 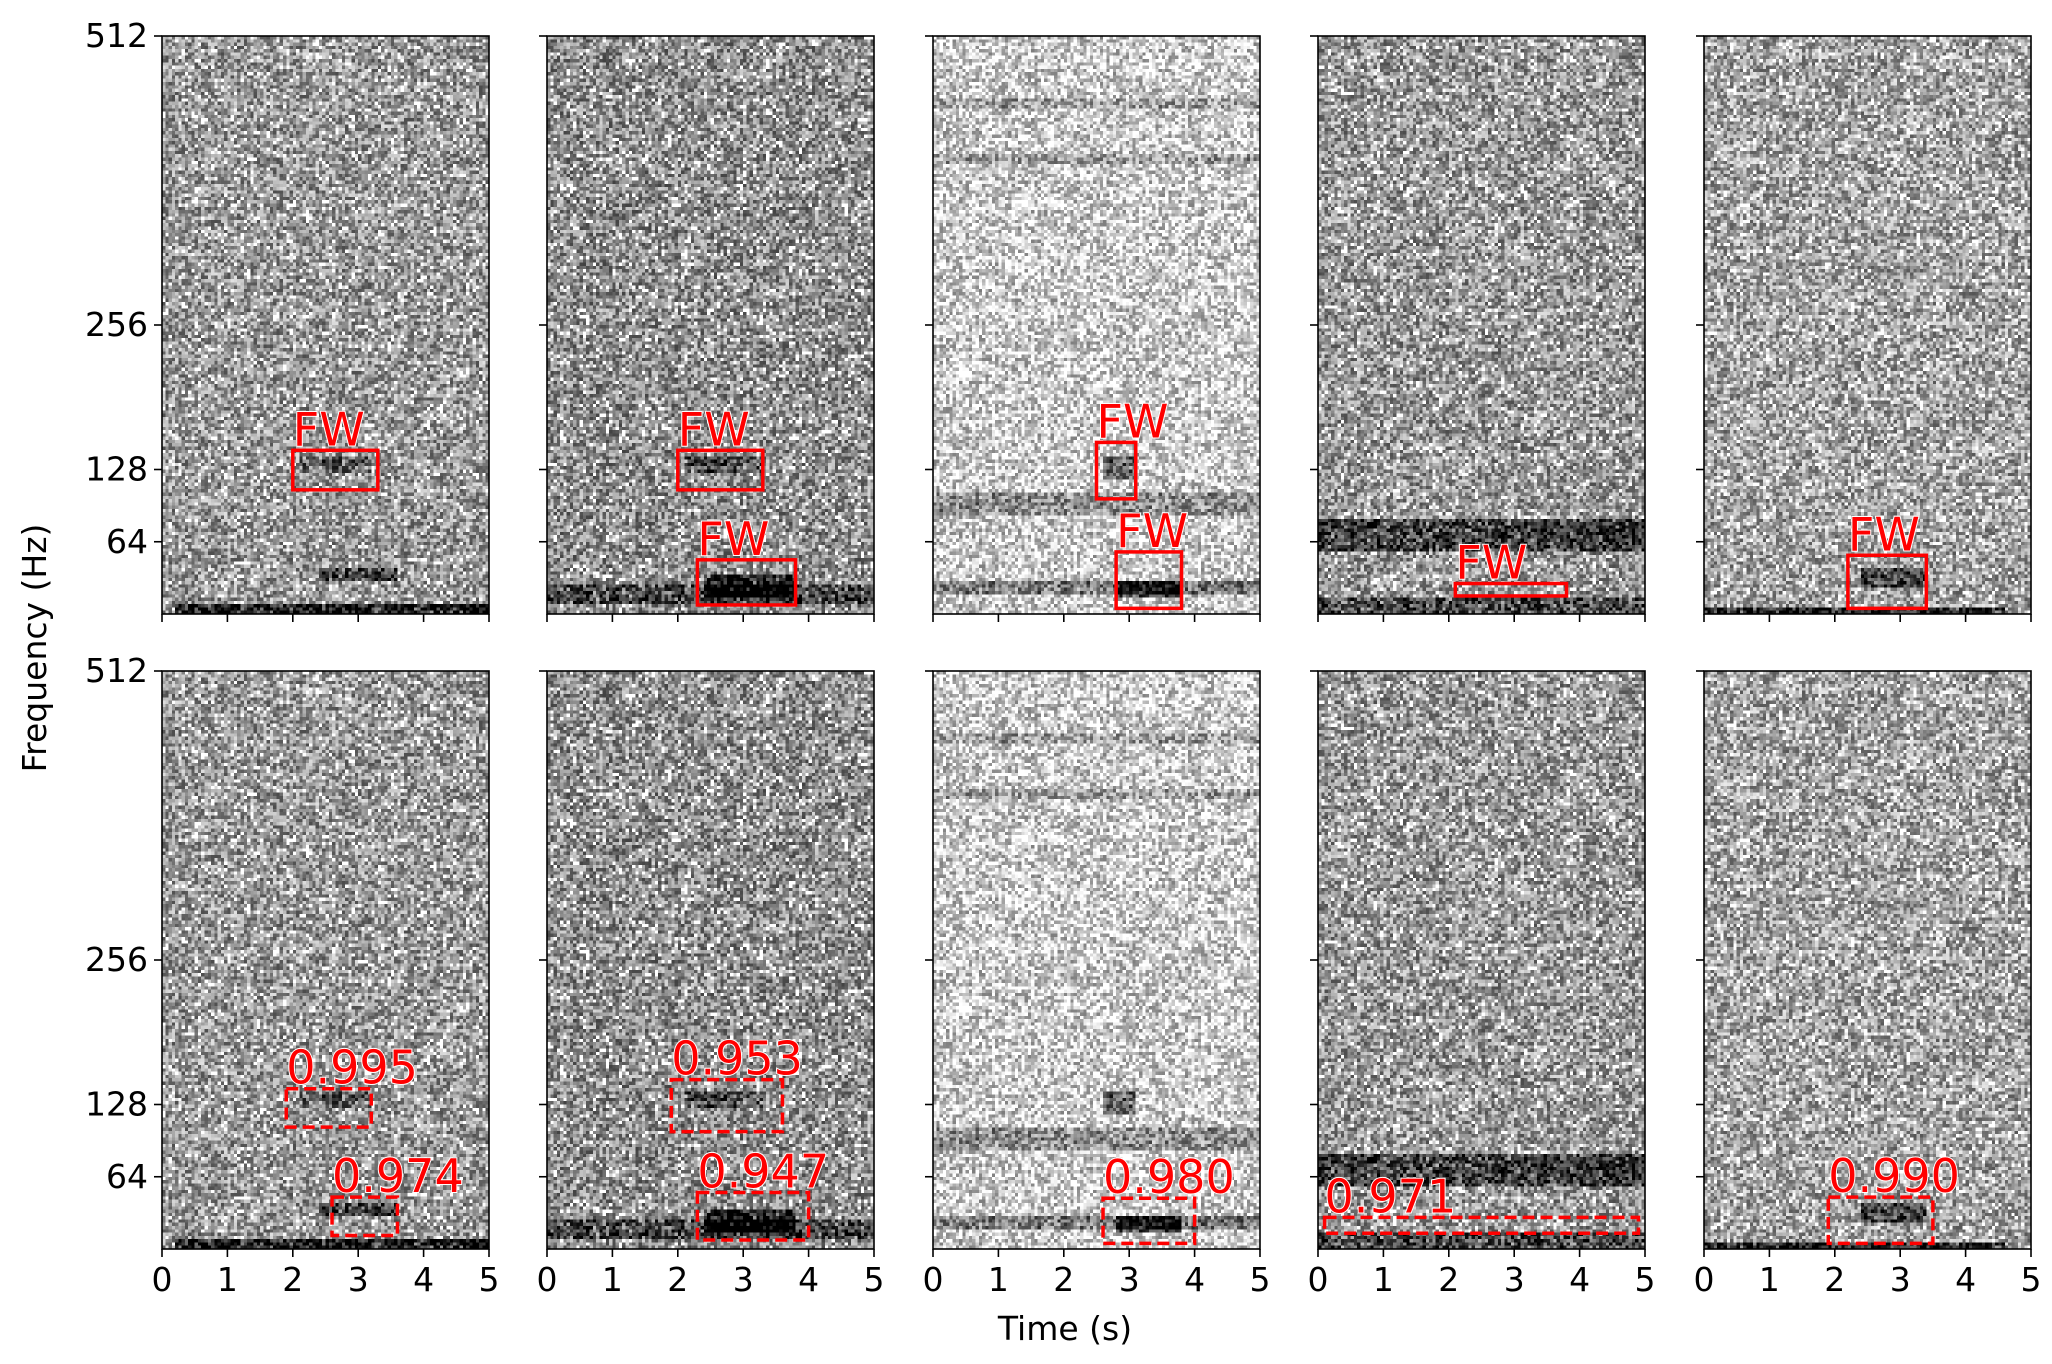 What do you see at coordinates (737, 1059) in the screenshot?
I see `prediction-score-label: 0.953` at bounding box center [737, 1059].